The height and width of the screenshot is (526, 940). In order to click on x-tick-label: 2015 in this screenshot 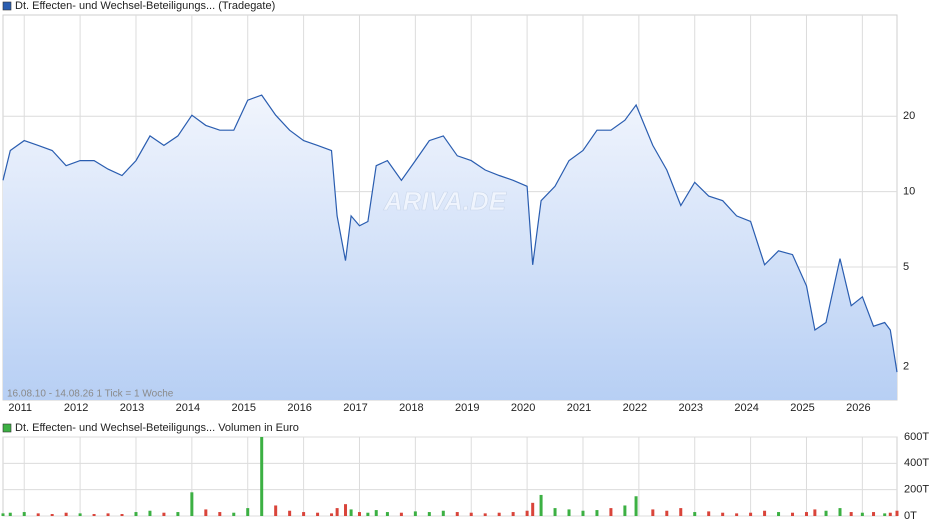, I will do `click(243, 408)`.